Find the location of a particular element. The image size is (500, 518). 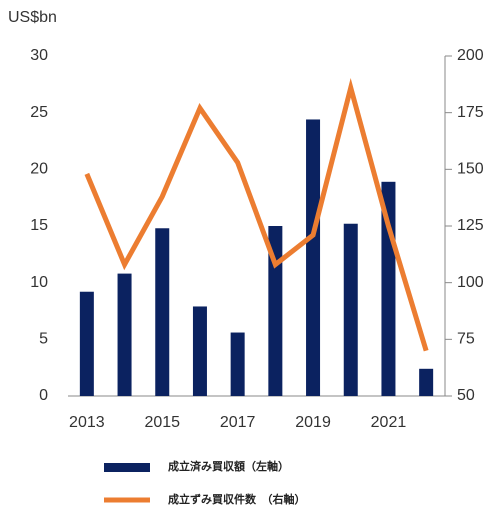

y-tick-label: 10 is located at coordinates (39, 282).